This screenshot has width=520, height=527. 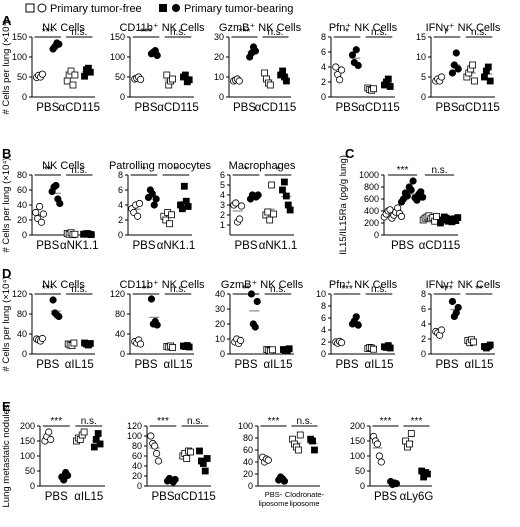 What do you see at coordinates (371, 223) in the screenshot?
I see `y-tick-label: 200` at bounding box center [371, 223].